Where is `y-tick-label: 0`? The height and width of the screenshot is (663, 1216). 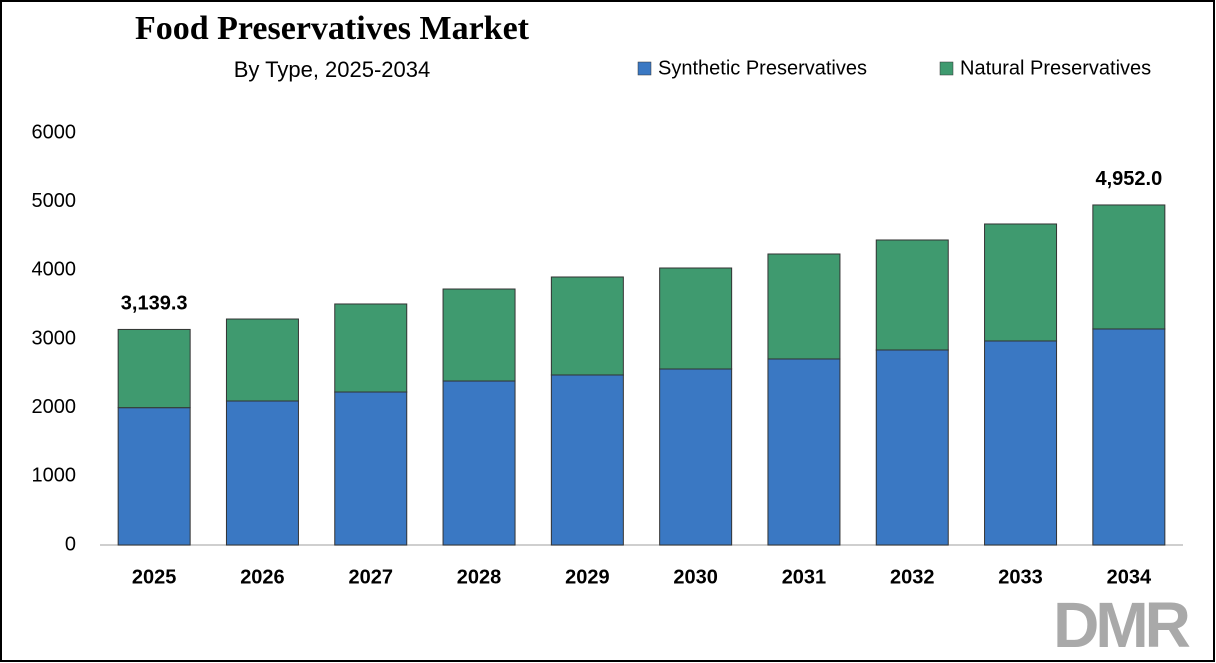
y-tick-label: 0 is located at coordinates (70, 544).